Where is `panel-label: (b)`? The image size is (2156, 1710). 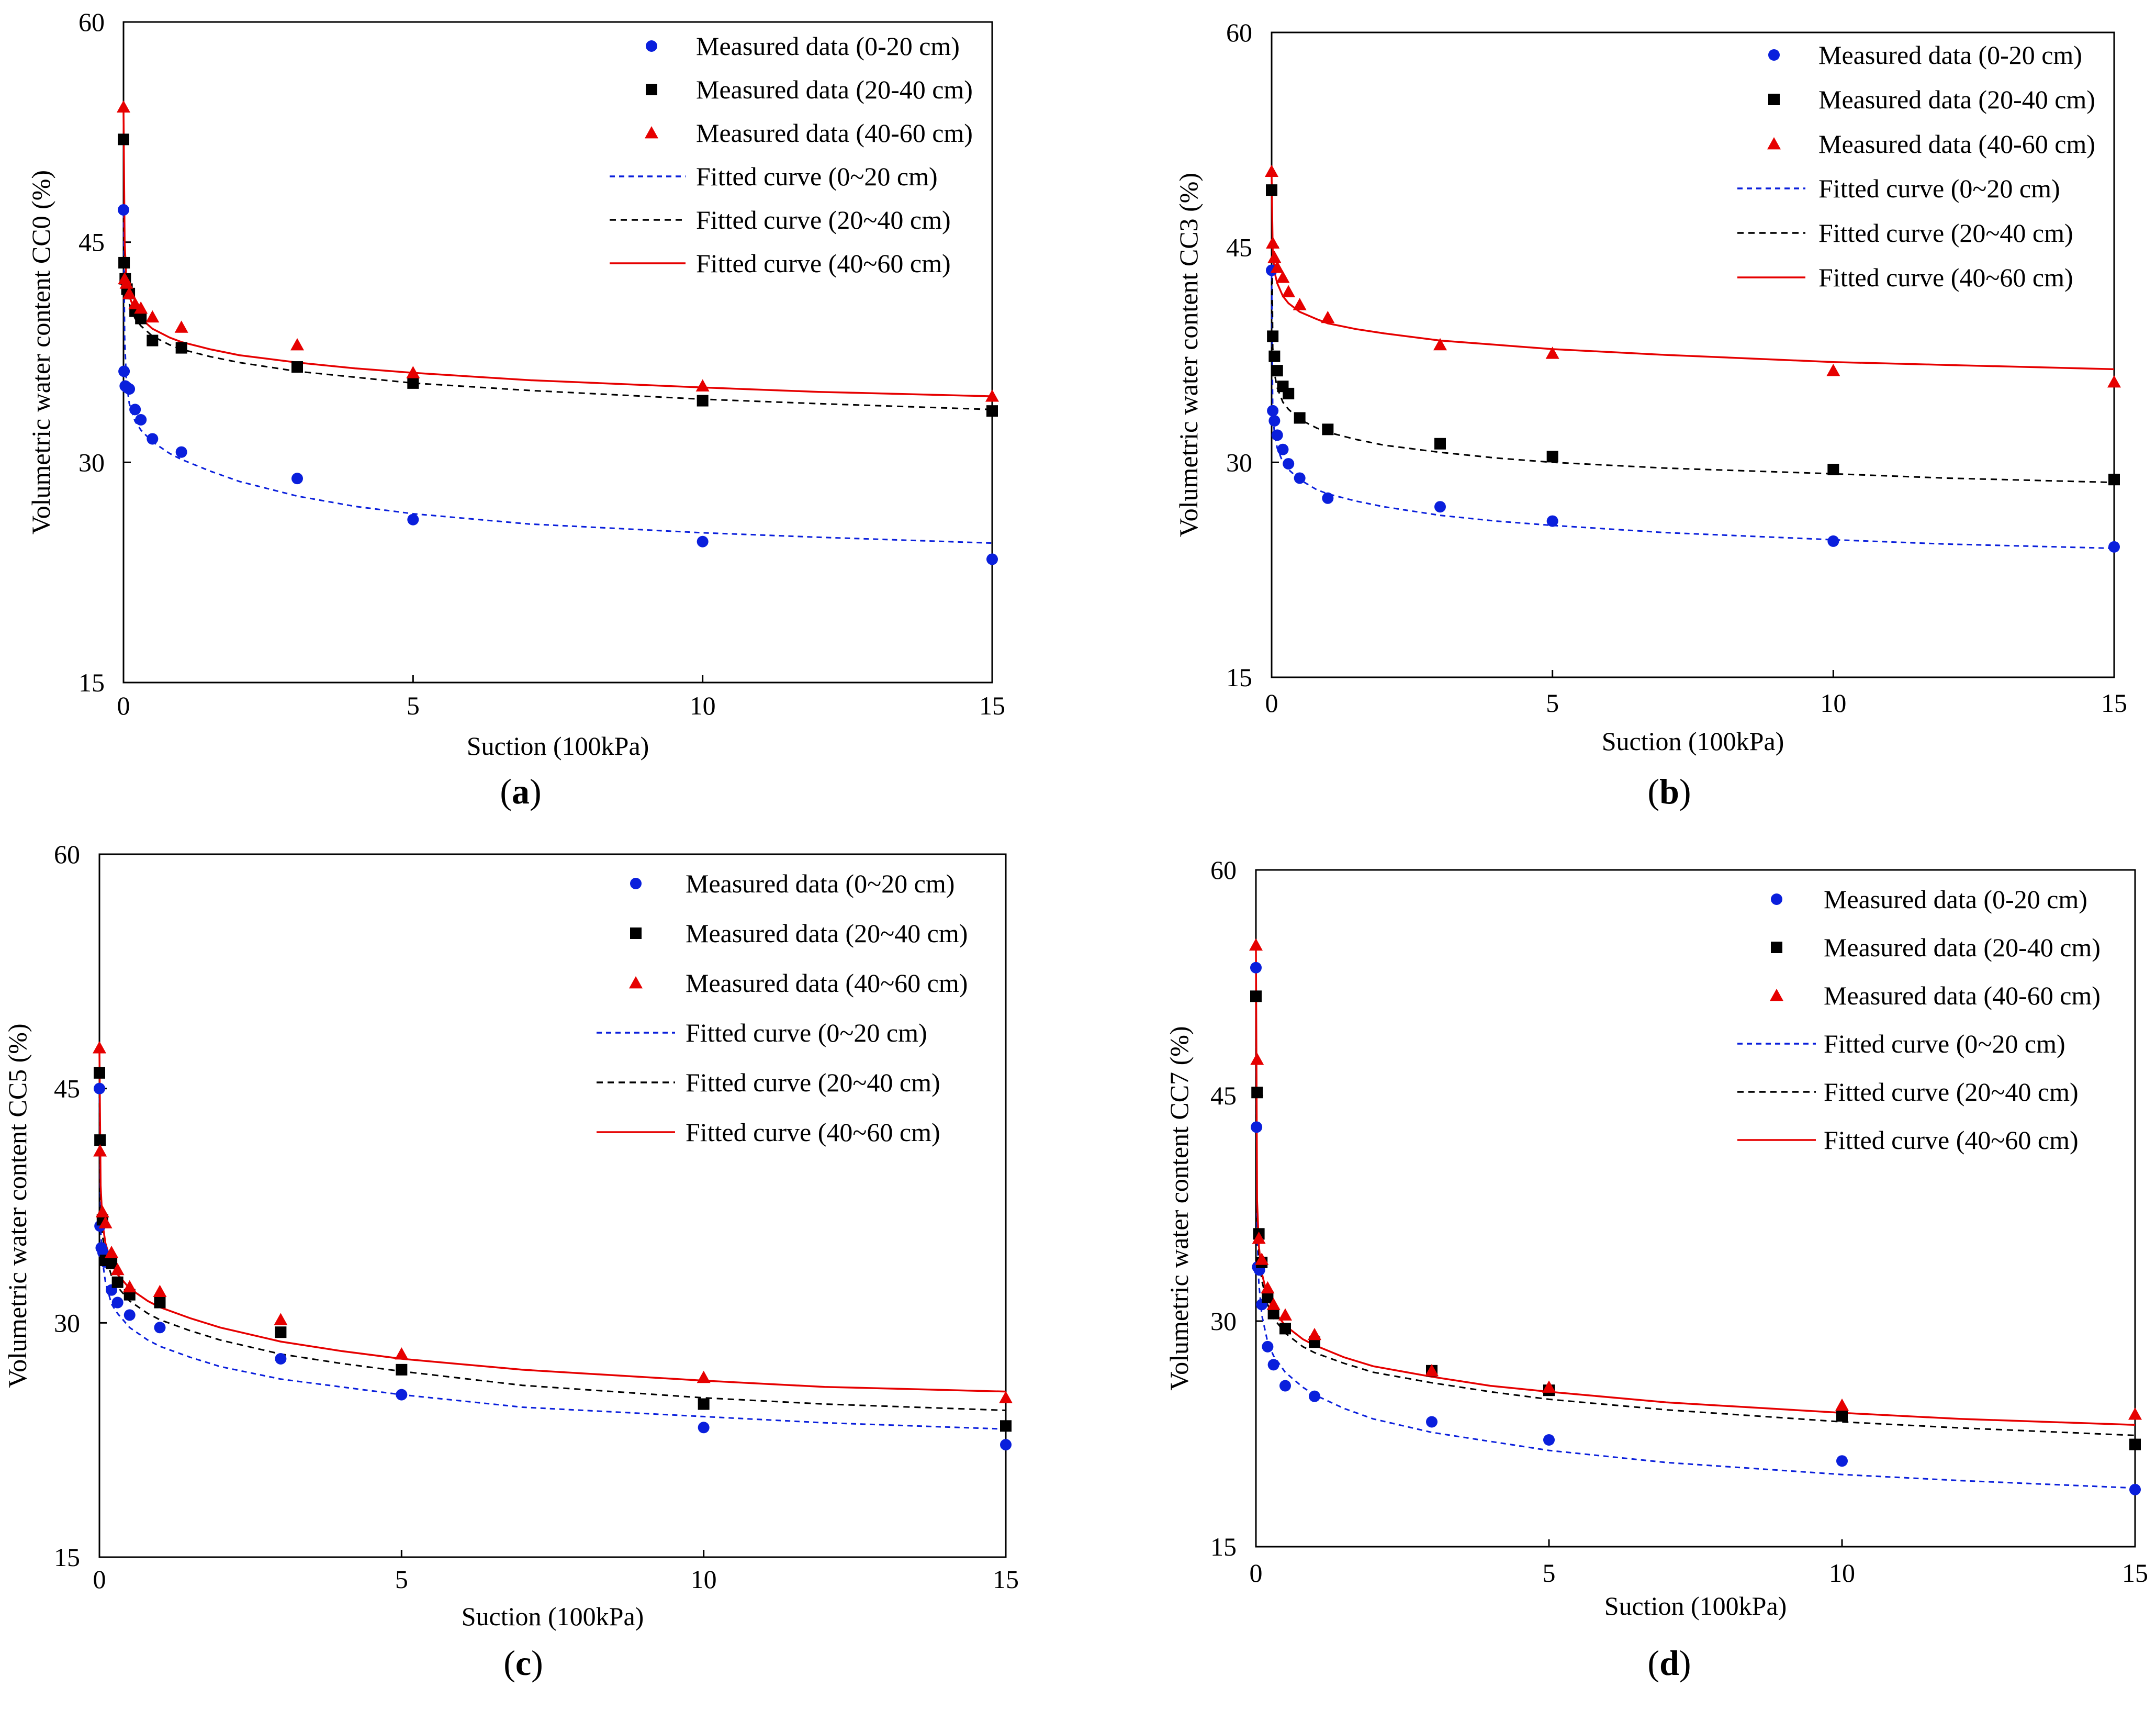 panel-label: (b) is located at coordinates (1669, 791).